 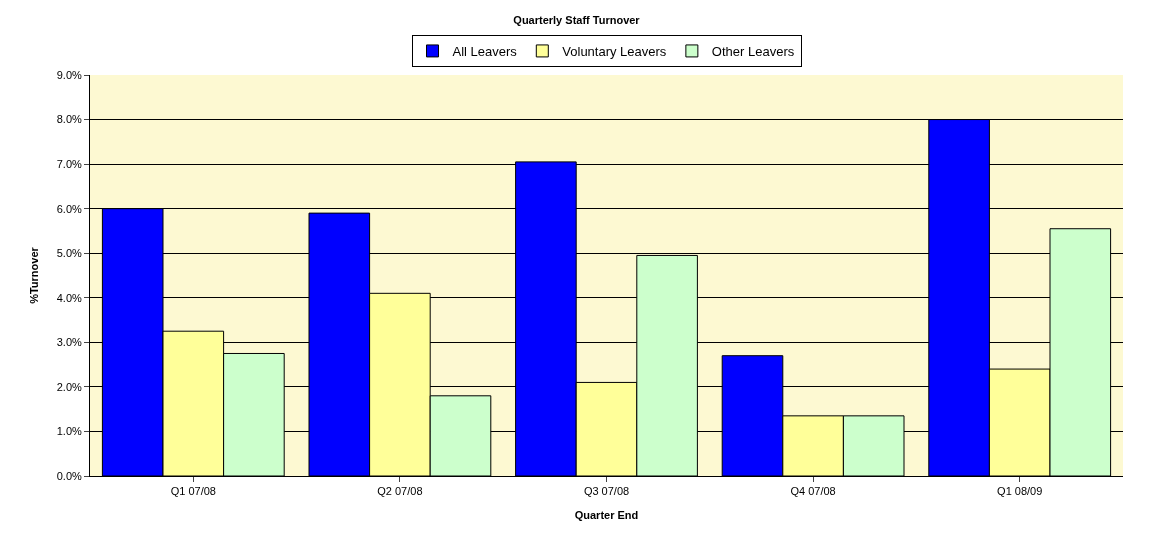 I want to click on legend-label: All Leavers, so click(x=485, y=51).